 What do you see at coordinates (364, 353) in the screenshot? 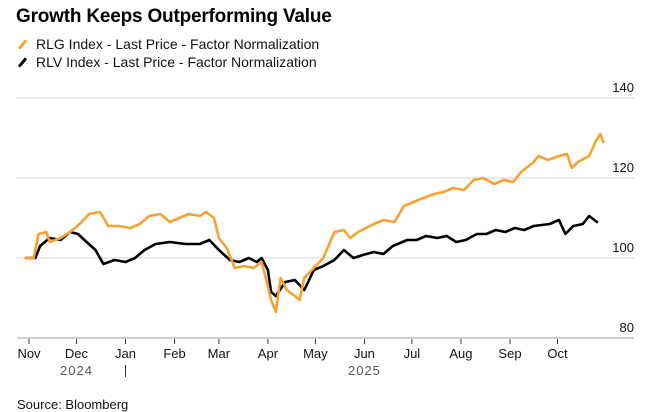
I see `x-tick-label-jun: Jun` at bounding box center [364, 353].